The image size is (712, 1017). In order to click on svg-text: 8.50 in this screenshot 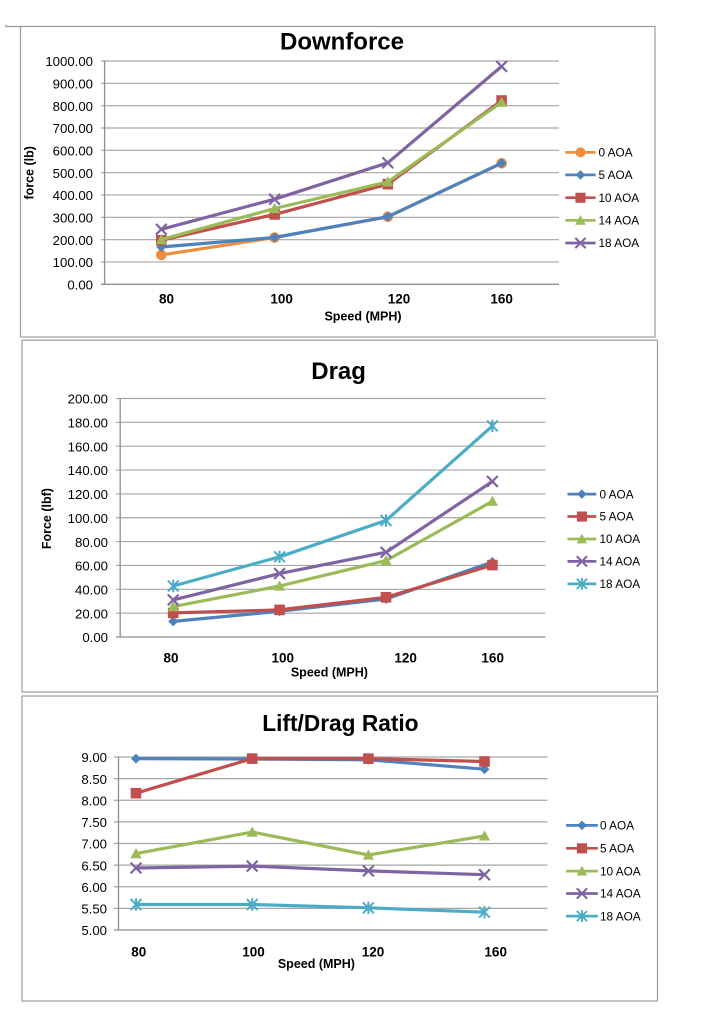, I will do `click(94, 779)`.